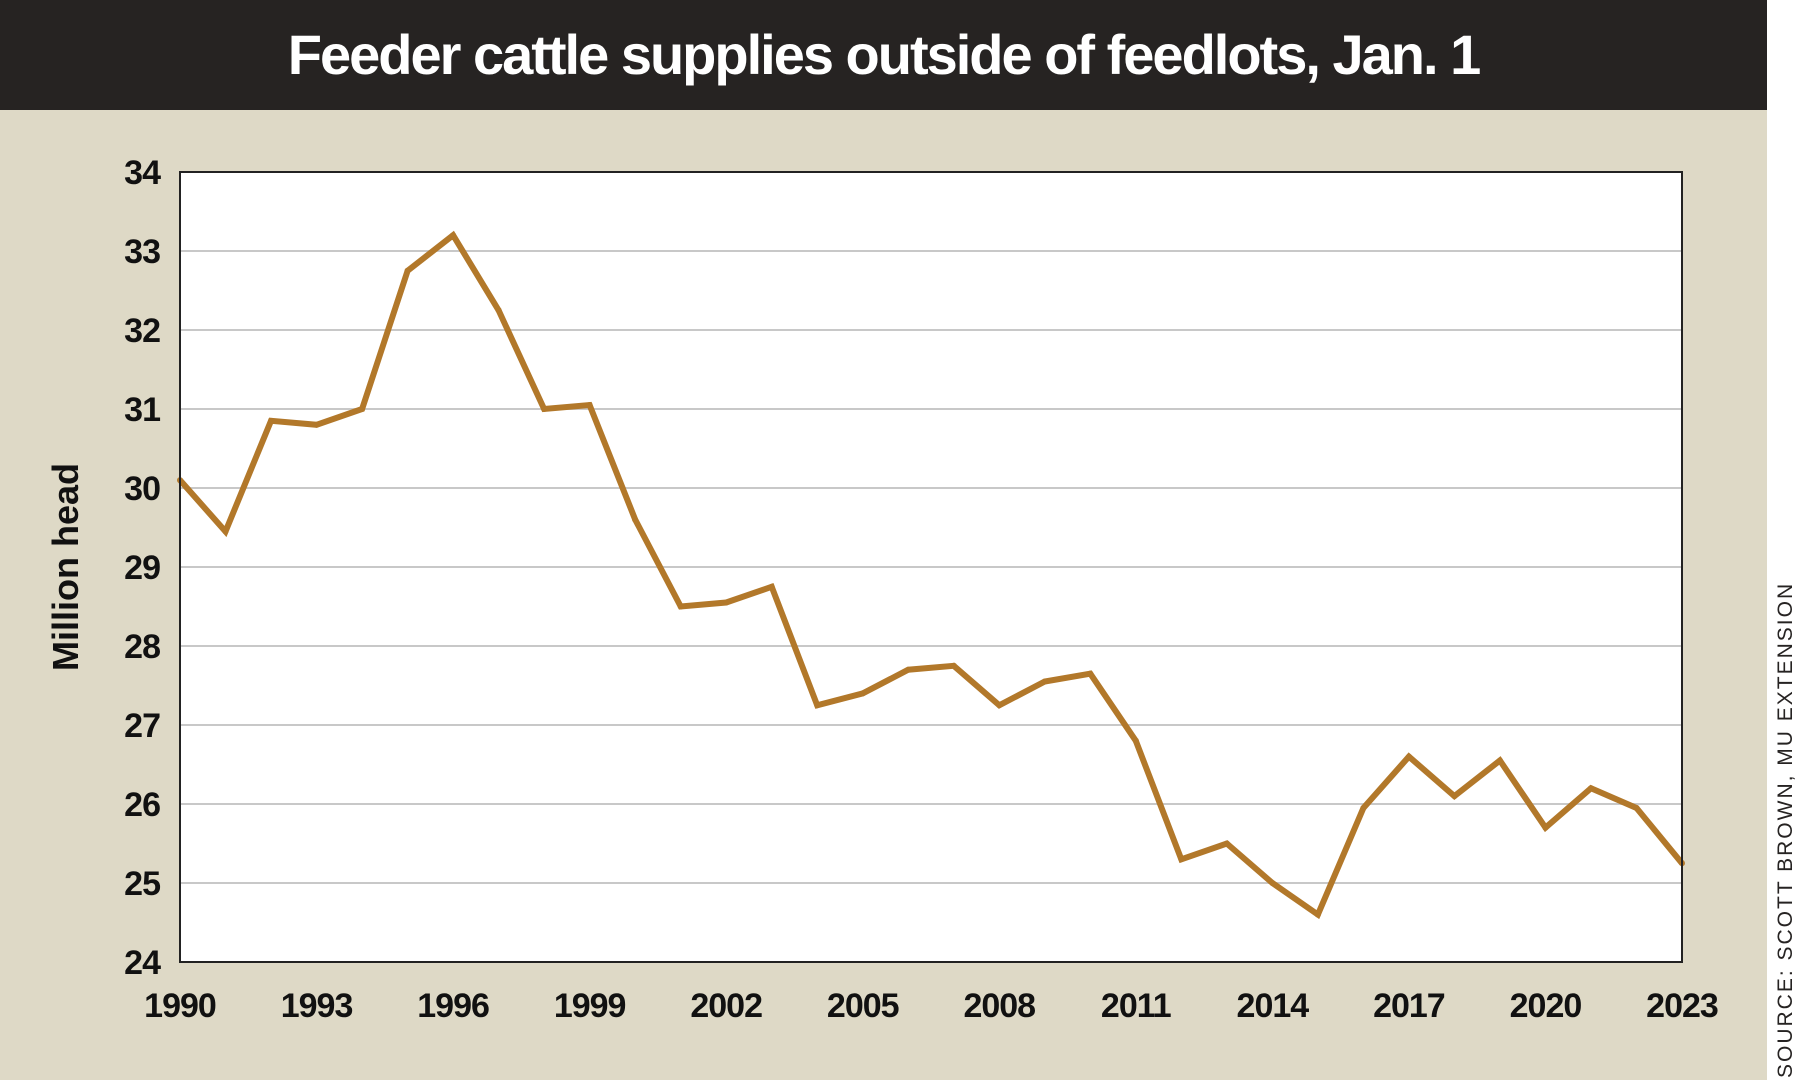 The height and width of the screenshot is (1080, 1800). Describe the element at coordinates (1273, 1006) in the screenshot. I see `x-tick-label: 2014` at that location.